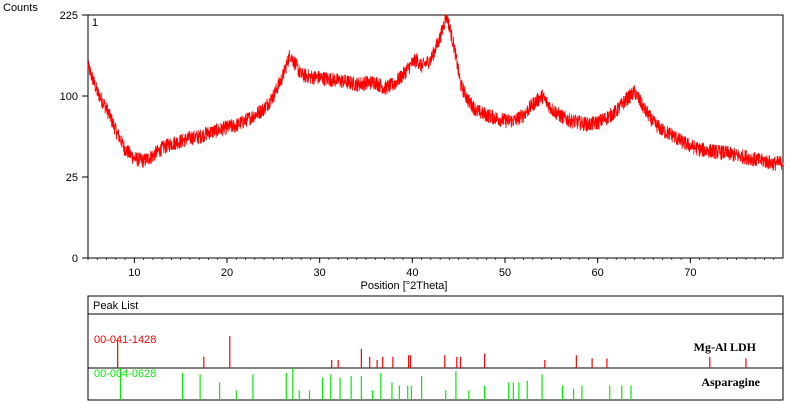 The image size is (789, 404). I want to click on scan-label: 1, so click(95, 23).